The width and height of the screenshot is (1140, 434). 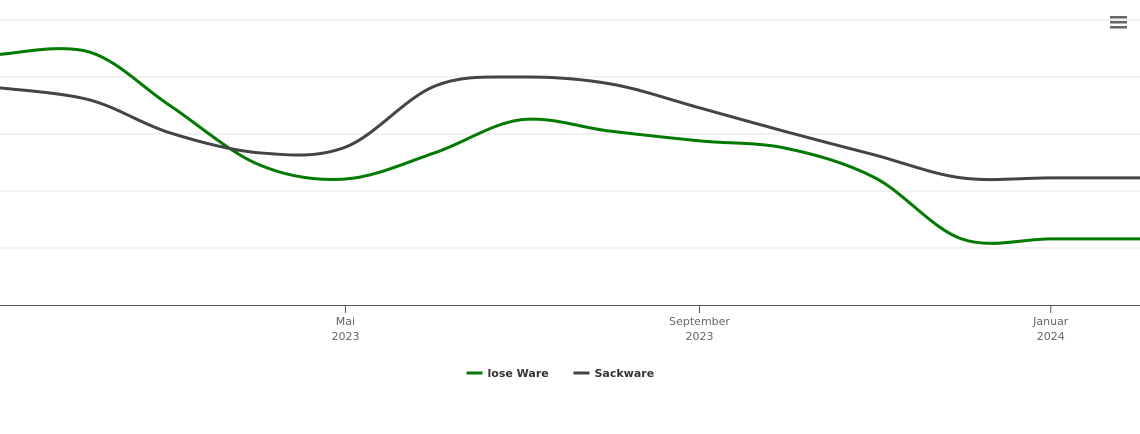 What do you see at coordinates (1051, 336) in the screenshot?
I see `x-tick-label: 2024` at bounding box center [1051, 336].